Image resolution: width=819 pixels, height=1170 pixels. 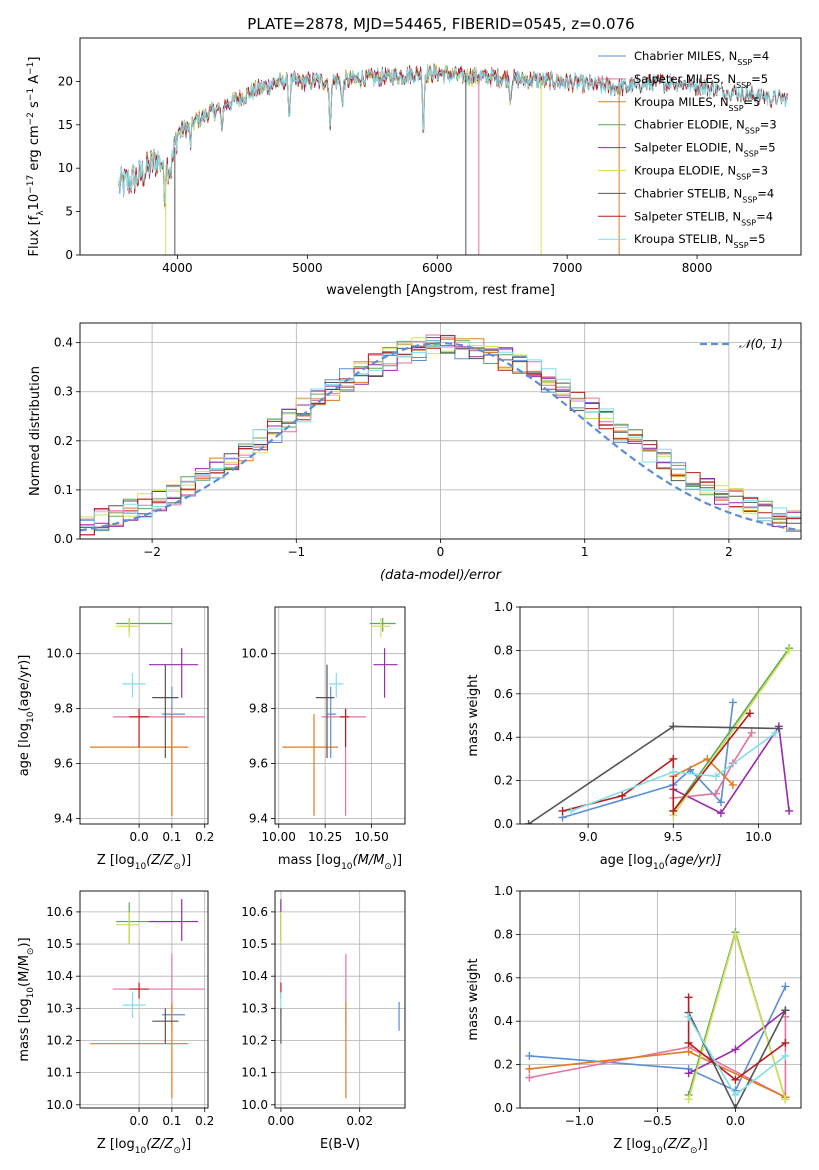 What do you see at coordinates (713, 765) in the screenshot?
I see `weight-line-salpeter-miles` at bounding box center [713, 765].